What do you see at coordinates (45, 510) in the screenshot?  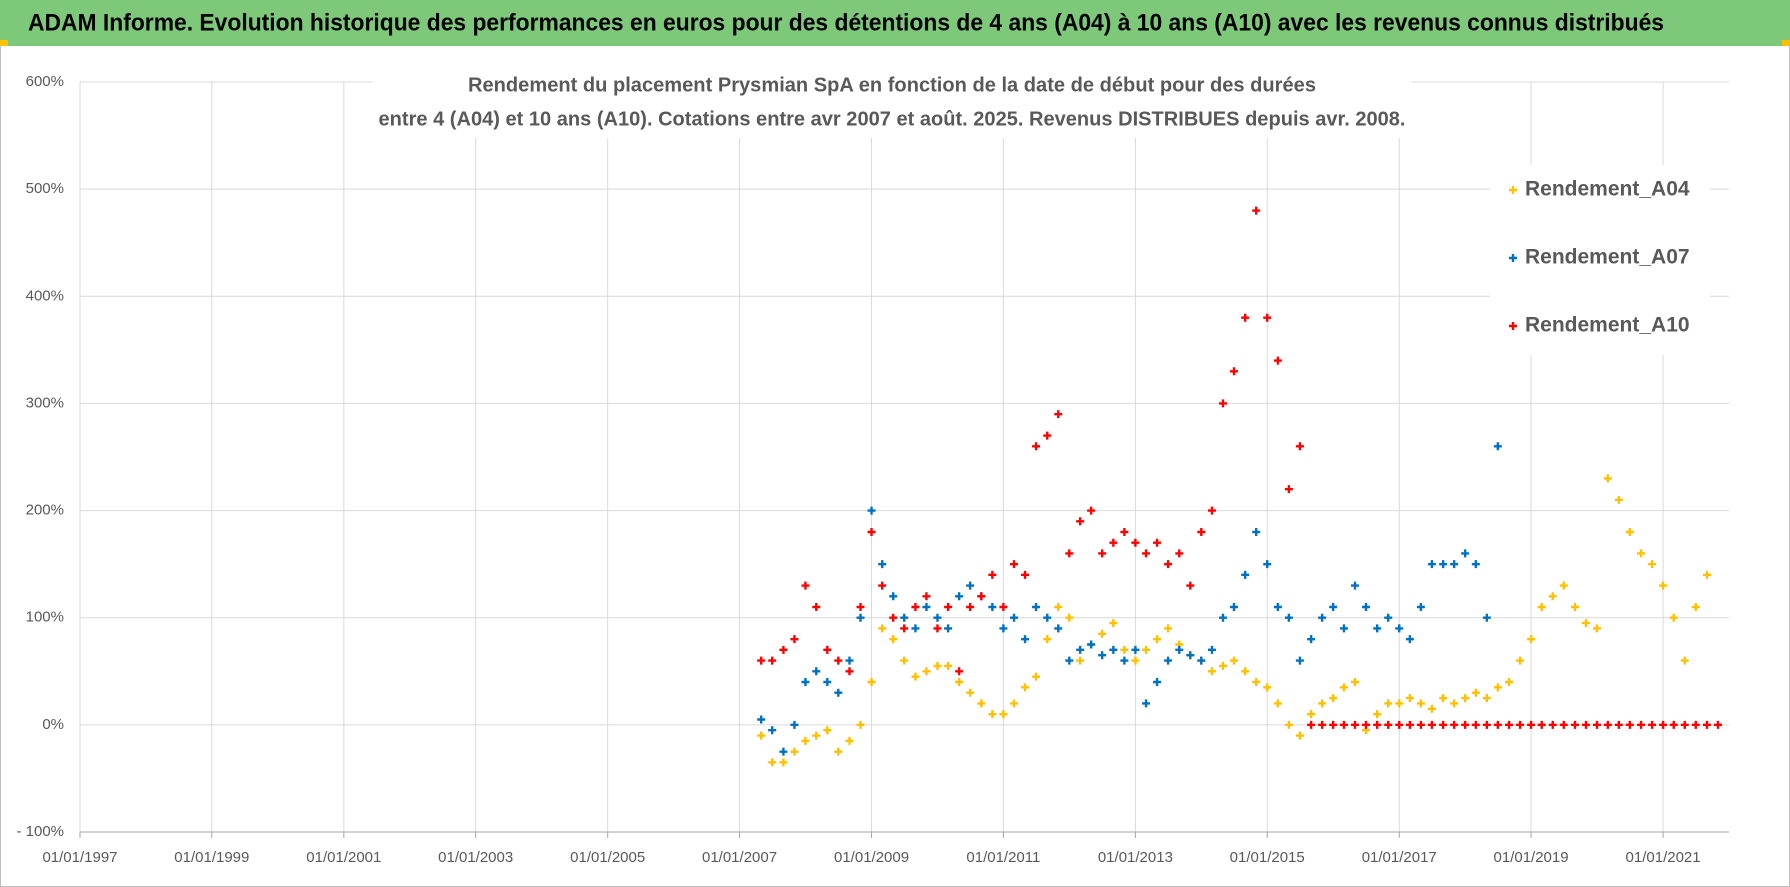 I see `y-tick-label: 200%` at bounding box center [45, 510].